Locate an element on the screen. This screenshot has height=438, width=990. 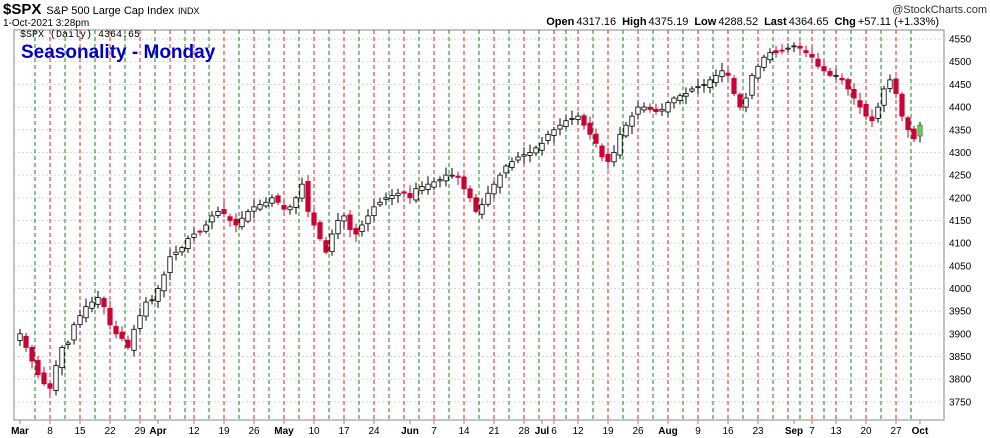
x-tick-label: 17 is located at coordinates (344, 431).